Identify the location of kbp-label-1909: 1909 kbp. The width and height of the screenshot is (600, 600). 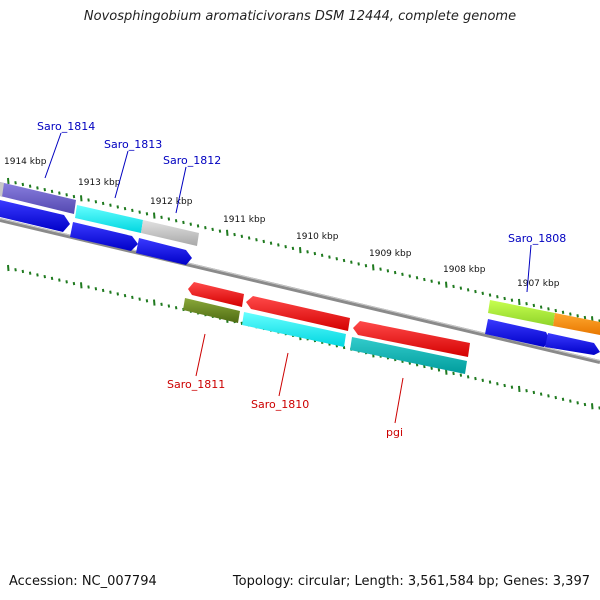
(390, 254).